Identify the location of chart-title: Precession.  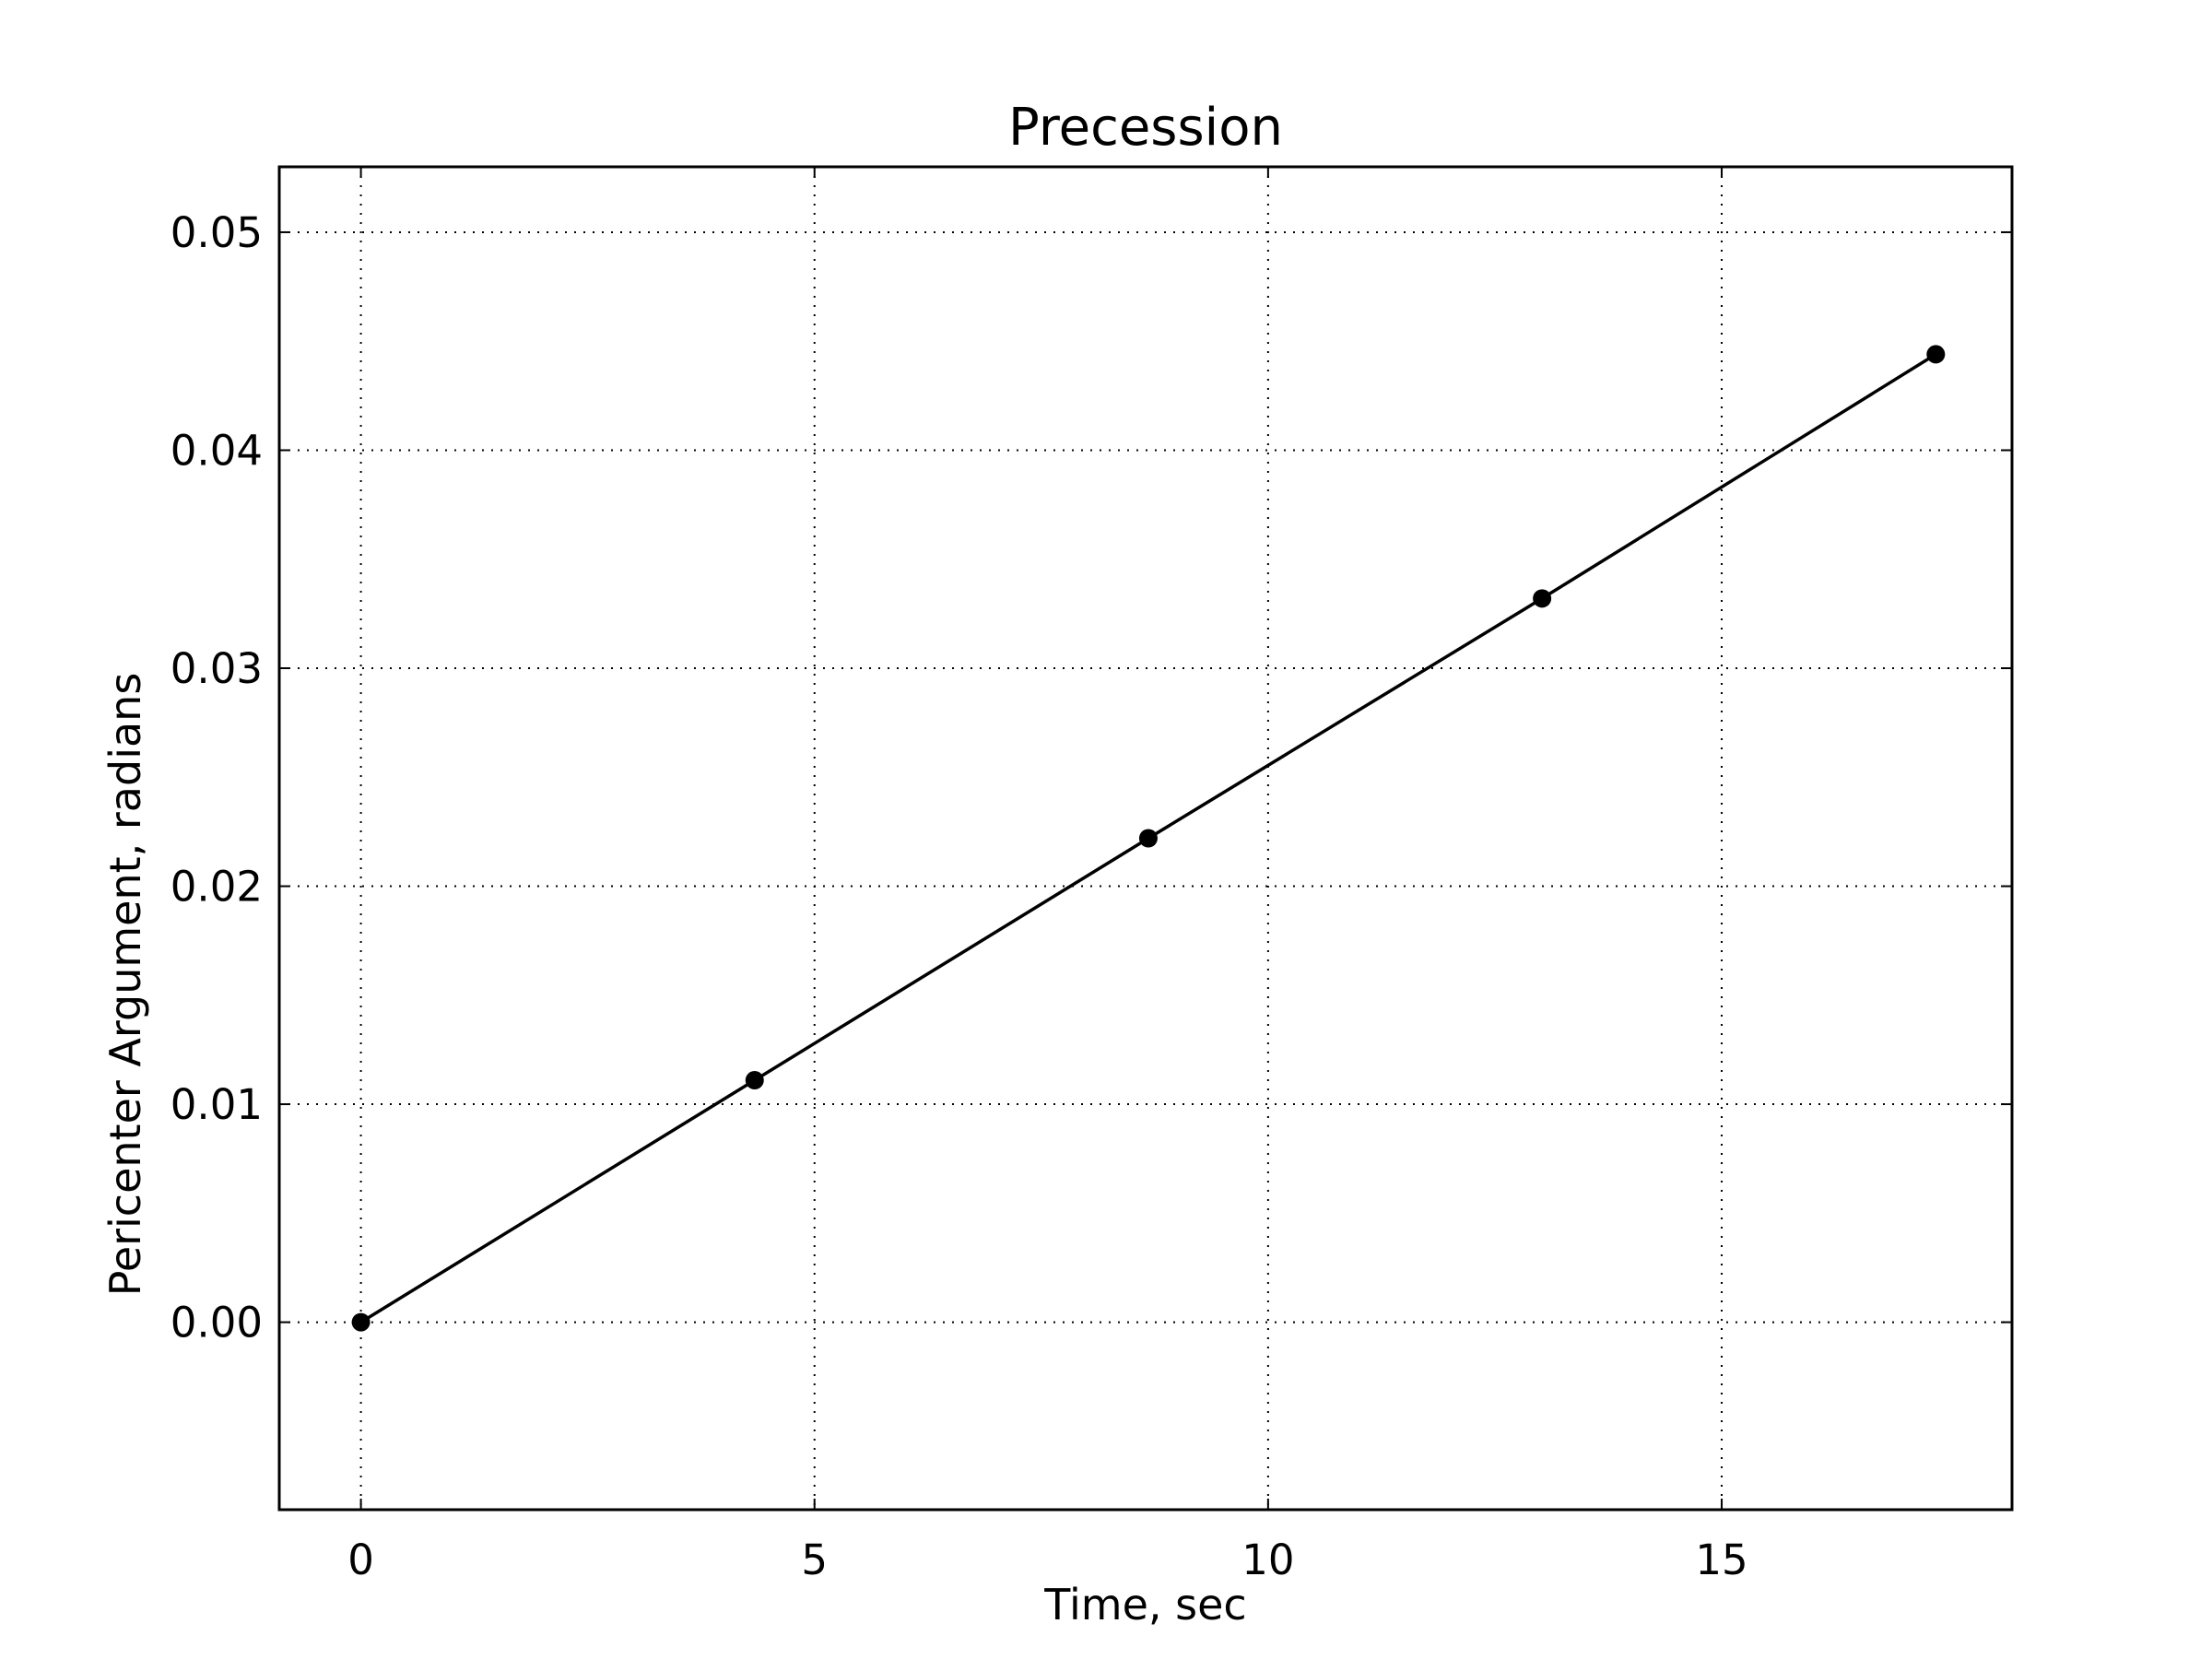
(1145, 128).